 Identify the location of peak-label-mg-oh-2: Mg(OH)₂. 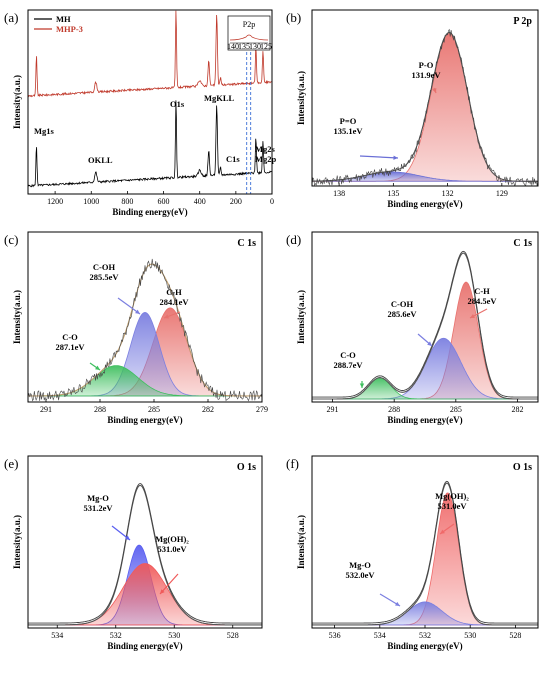
(452, 496).